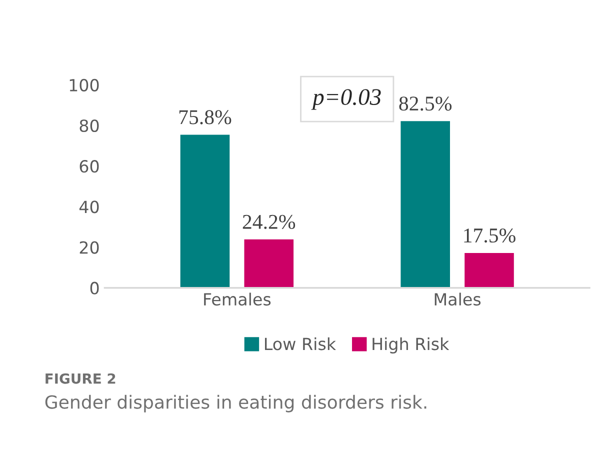  What do you see at coordinates (81, 378) in the screenshot?
I see `caption: FIGURE 2` at bounding box center [81, 378].